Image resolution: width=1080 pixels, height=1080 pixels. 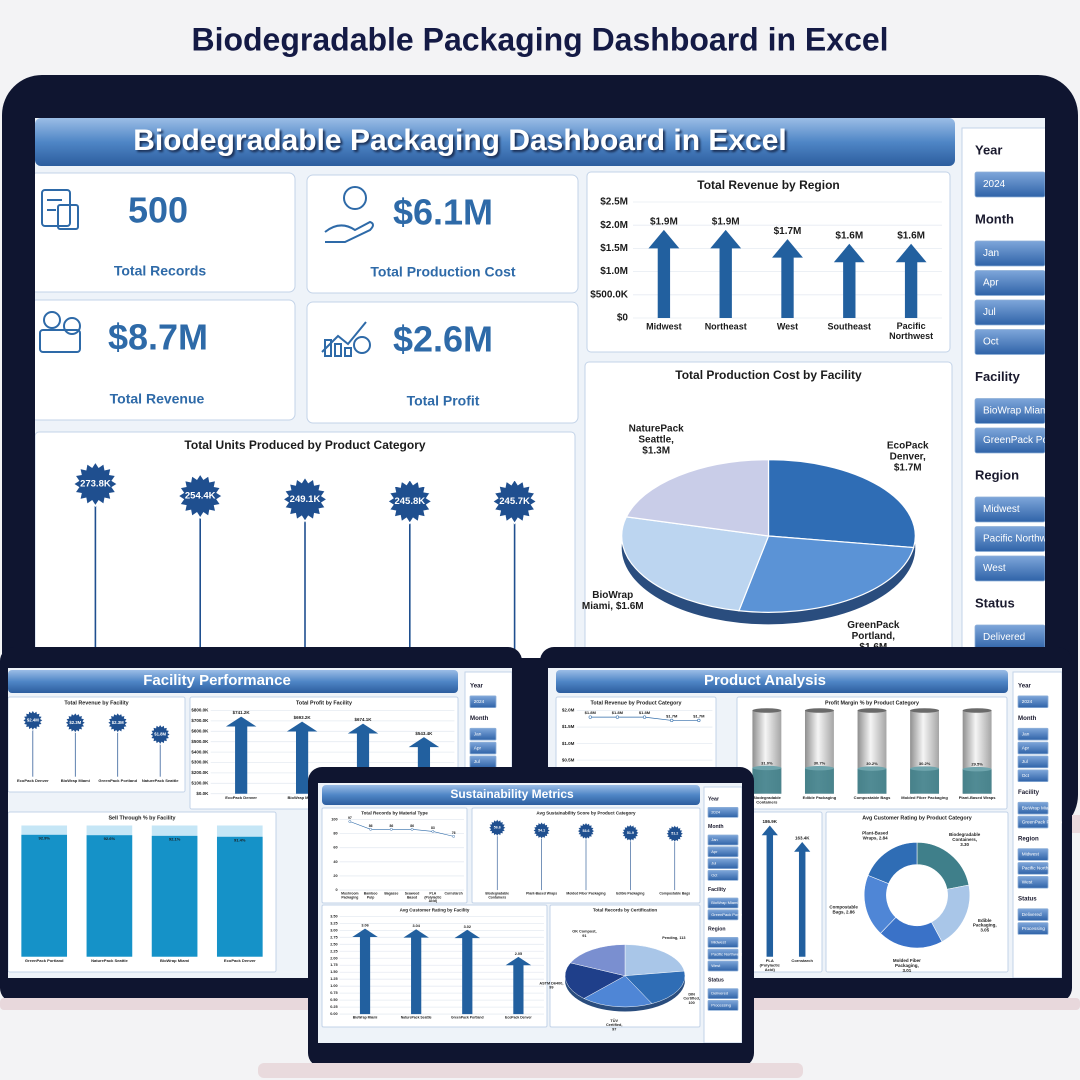 What do you see at coordinates (333, 923) in the screenshot?
I see `y-tick-label: 3.25` at bounding box center [333, 923].